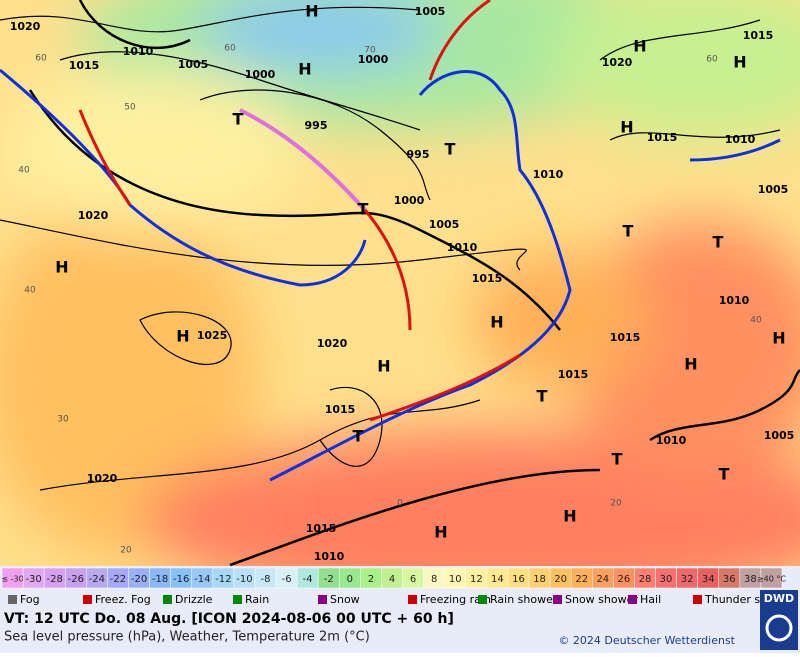 The height and width of the screenshot is (657, 800). What do you see at coordinates (729, 579) in the screenshot?
I see `scale-label: 36` at bounding box center [729, 579].